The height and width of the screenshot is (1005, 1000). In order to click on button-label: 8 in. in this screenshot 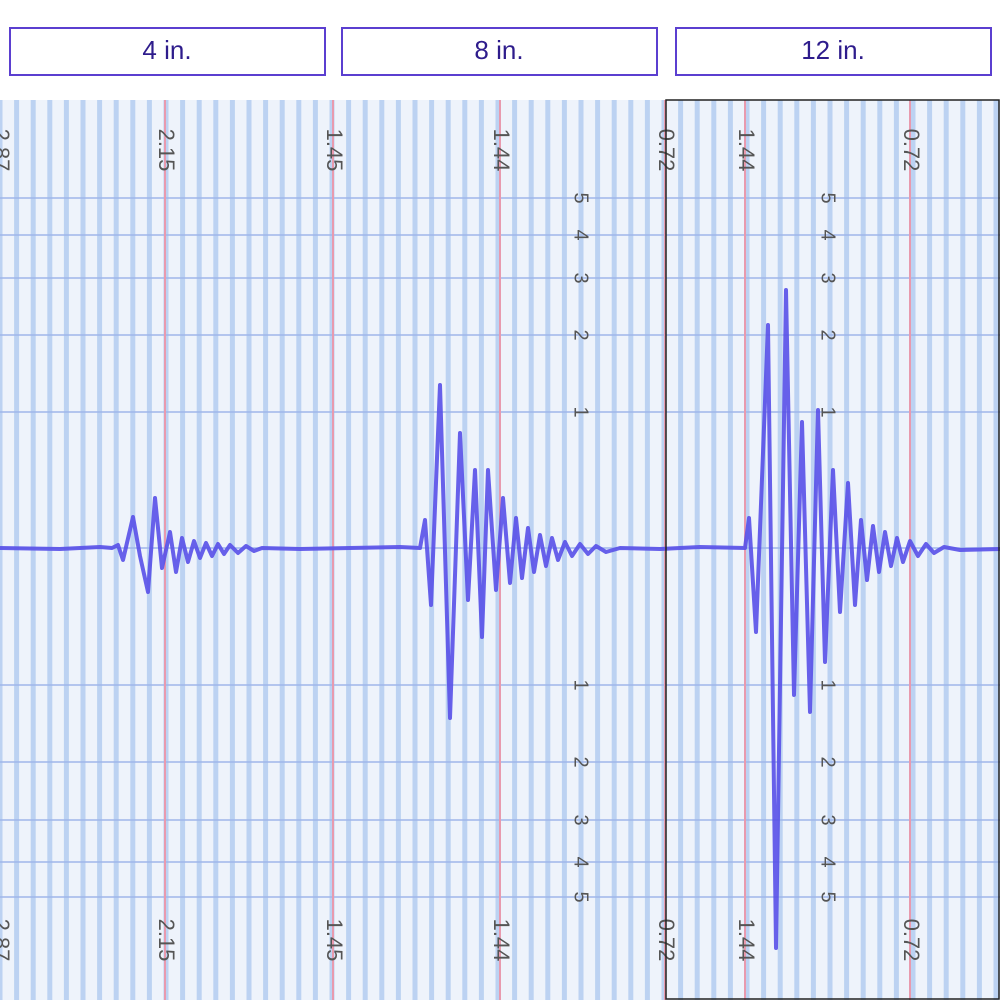, I will do `click(498, 50)`.